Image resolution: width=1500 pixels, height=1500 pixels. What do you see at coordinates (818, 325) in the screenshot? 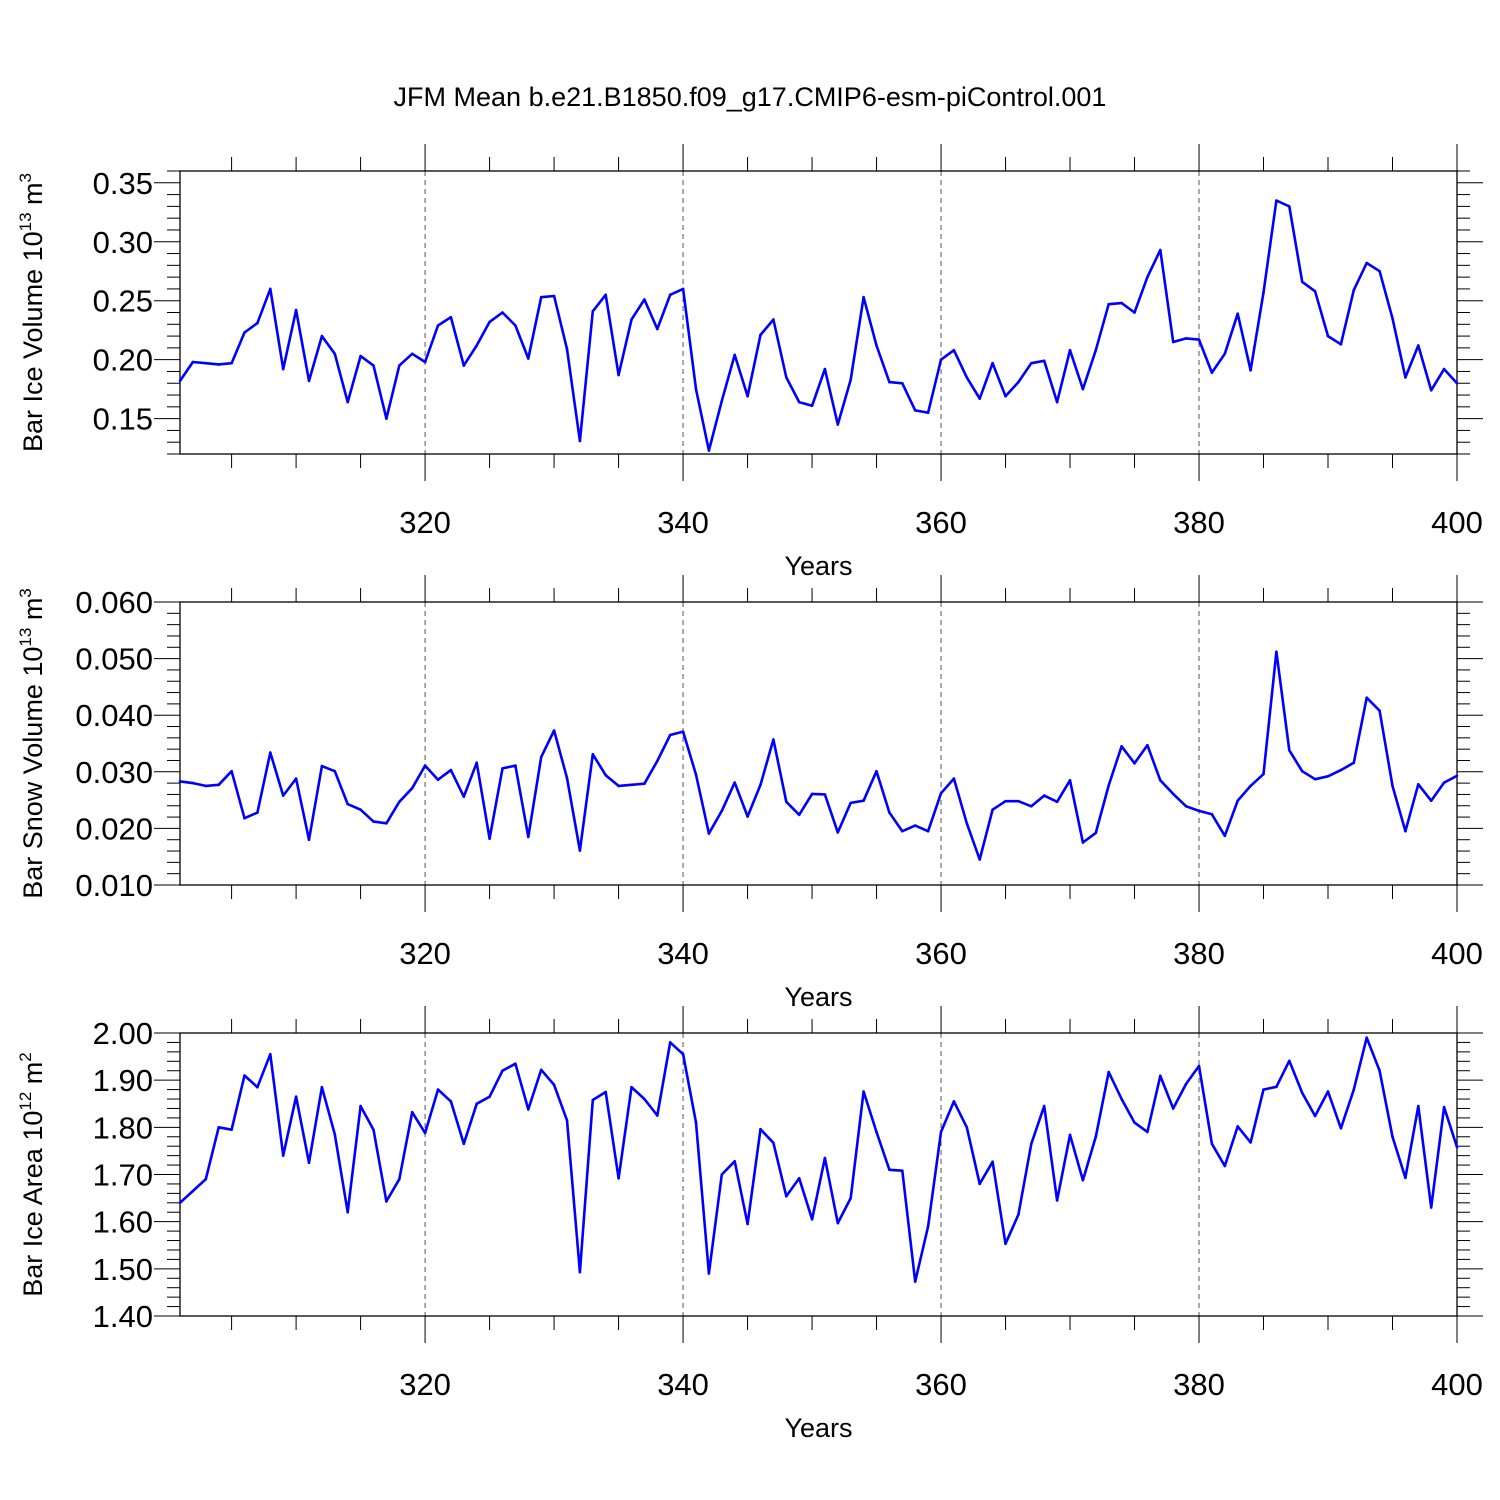
I see `series-points` at bounding box center [818, 325].